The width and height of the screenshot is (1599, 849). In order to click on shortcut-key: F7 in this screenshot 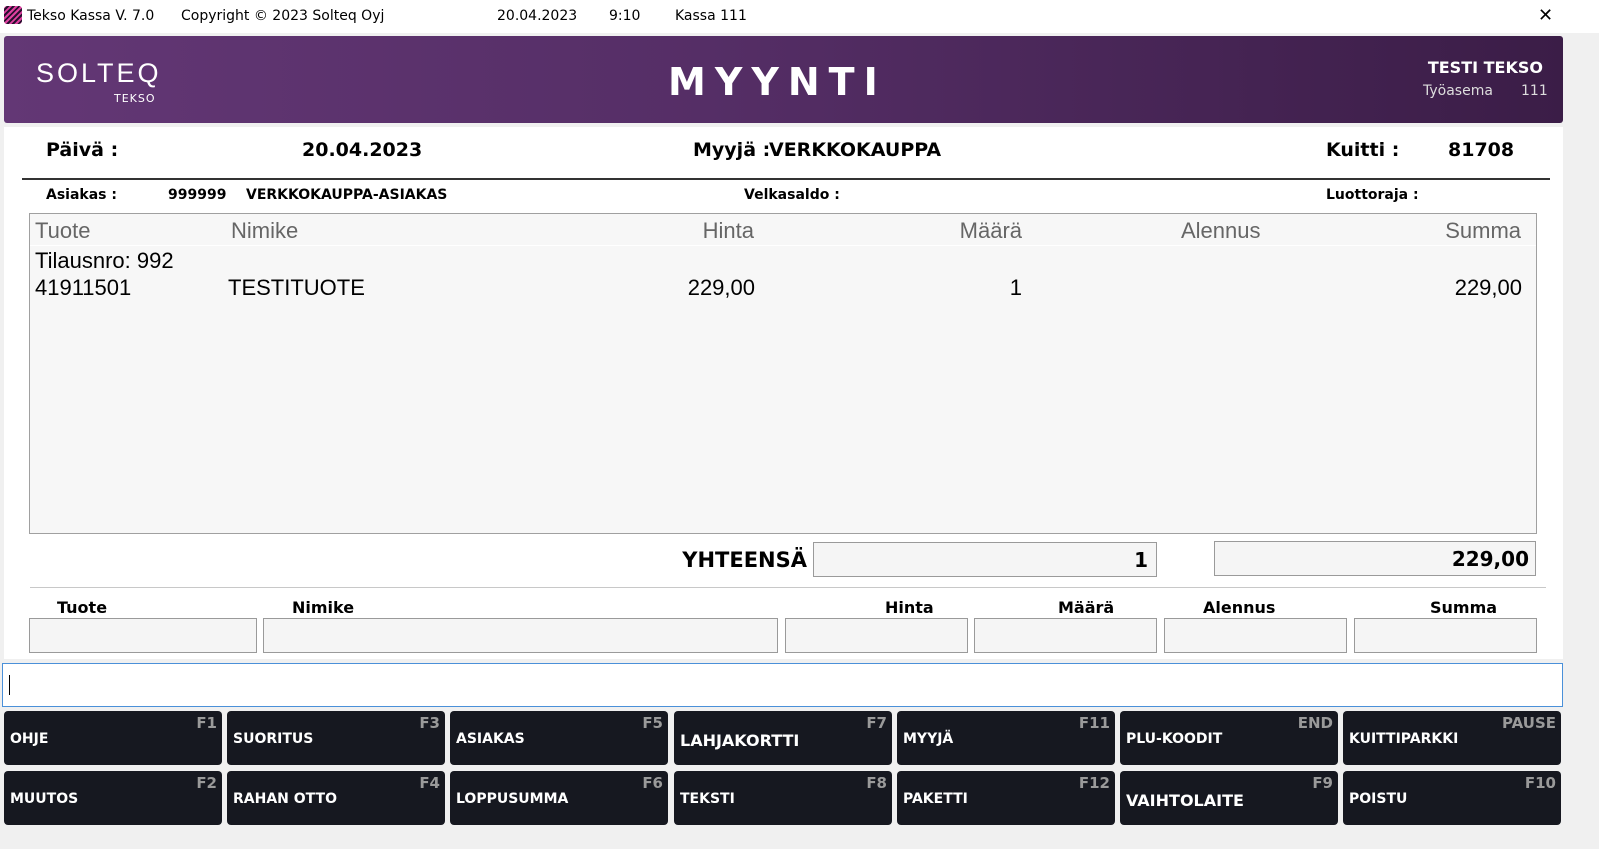, I will do `click(876, 723)`.